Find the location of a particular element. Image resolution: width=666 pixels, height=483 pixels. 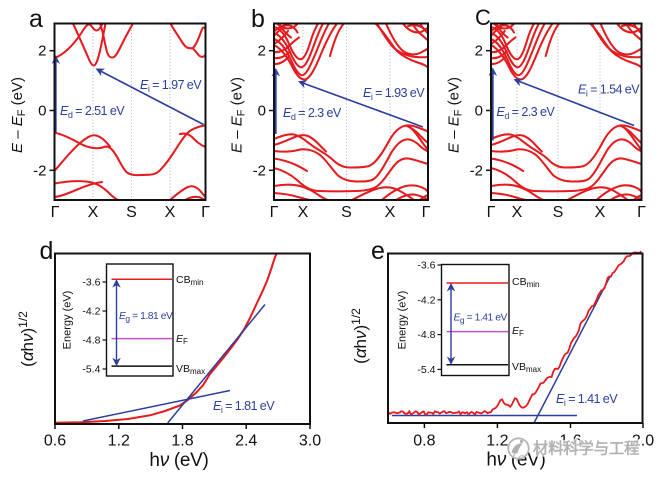

svg-text: Ei = 1.81 eV is located at coordinates (244, 407).